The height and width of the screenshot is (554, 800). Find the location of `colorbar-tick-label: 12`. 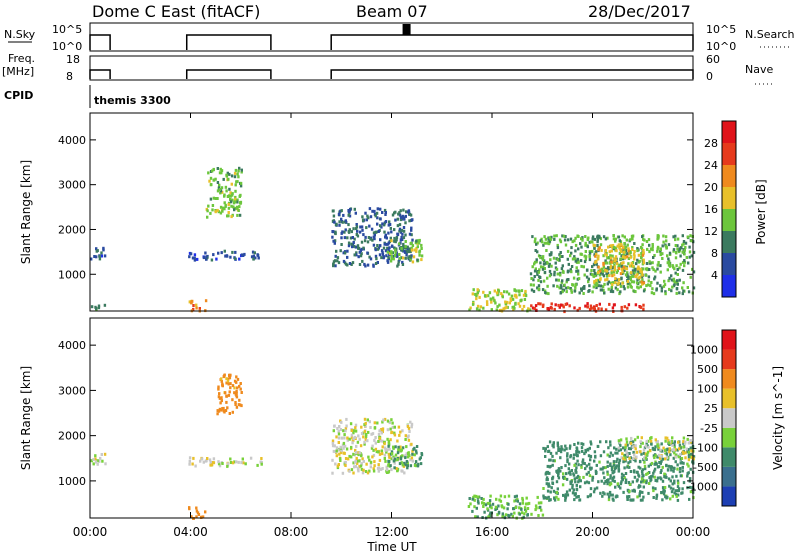

colorbar-tick-label: 12 is located at coordinates (711, 231).